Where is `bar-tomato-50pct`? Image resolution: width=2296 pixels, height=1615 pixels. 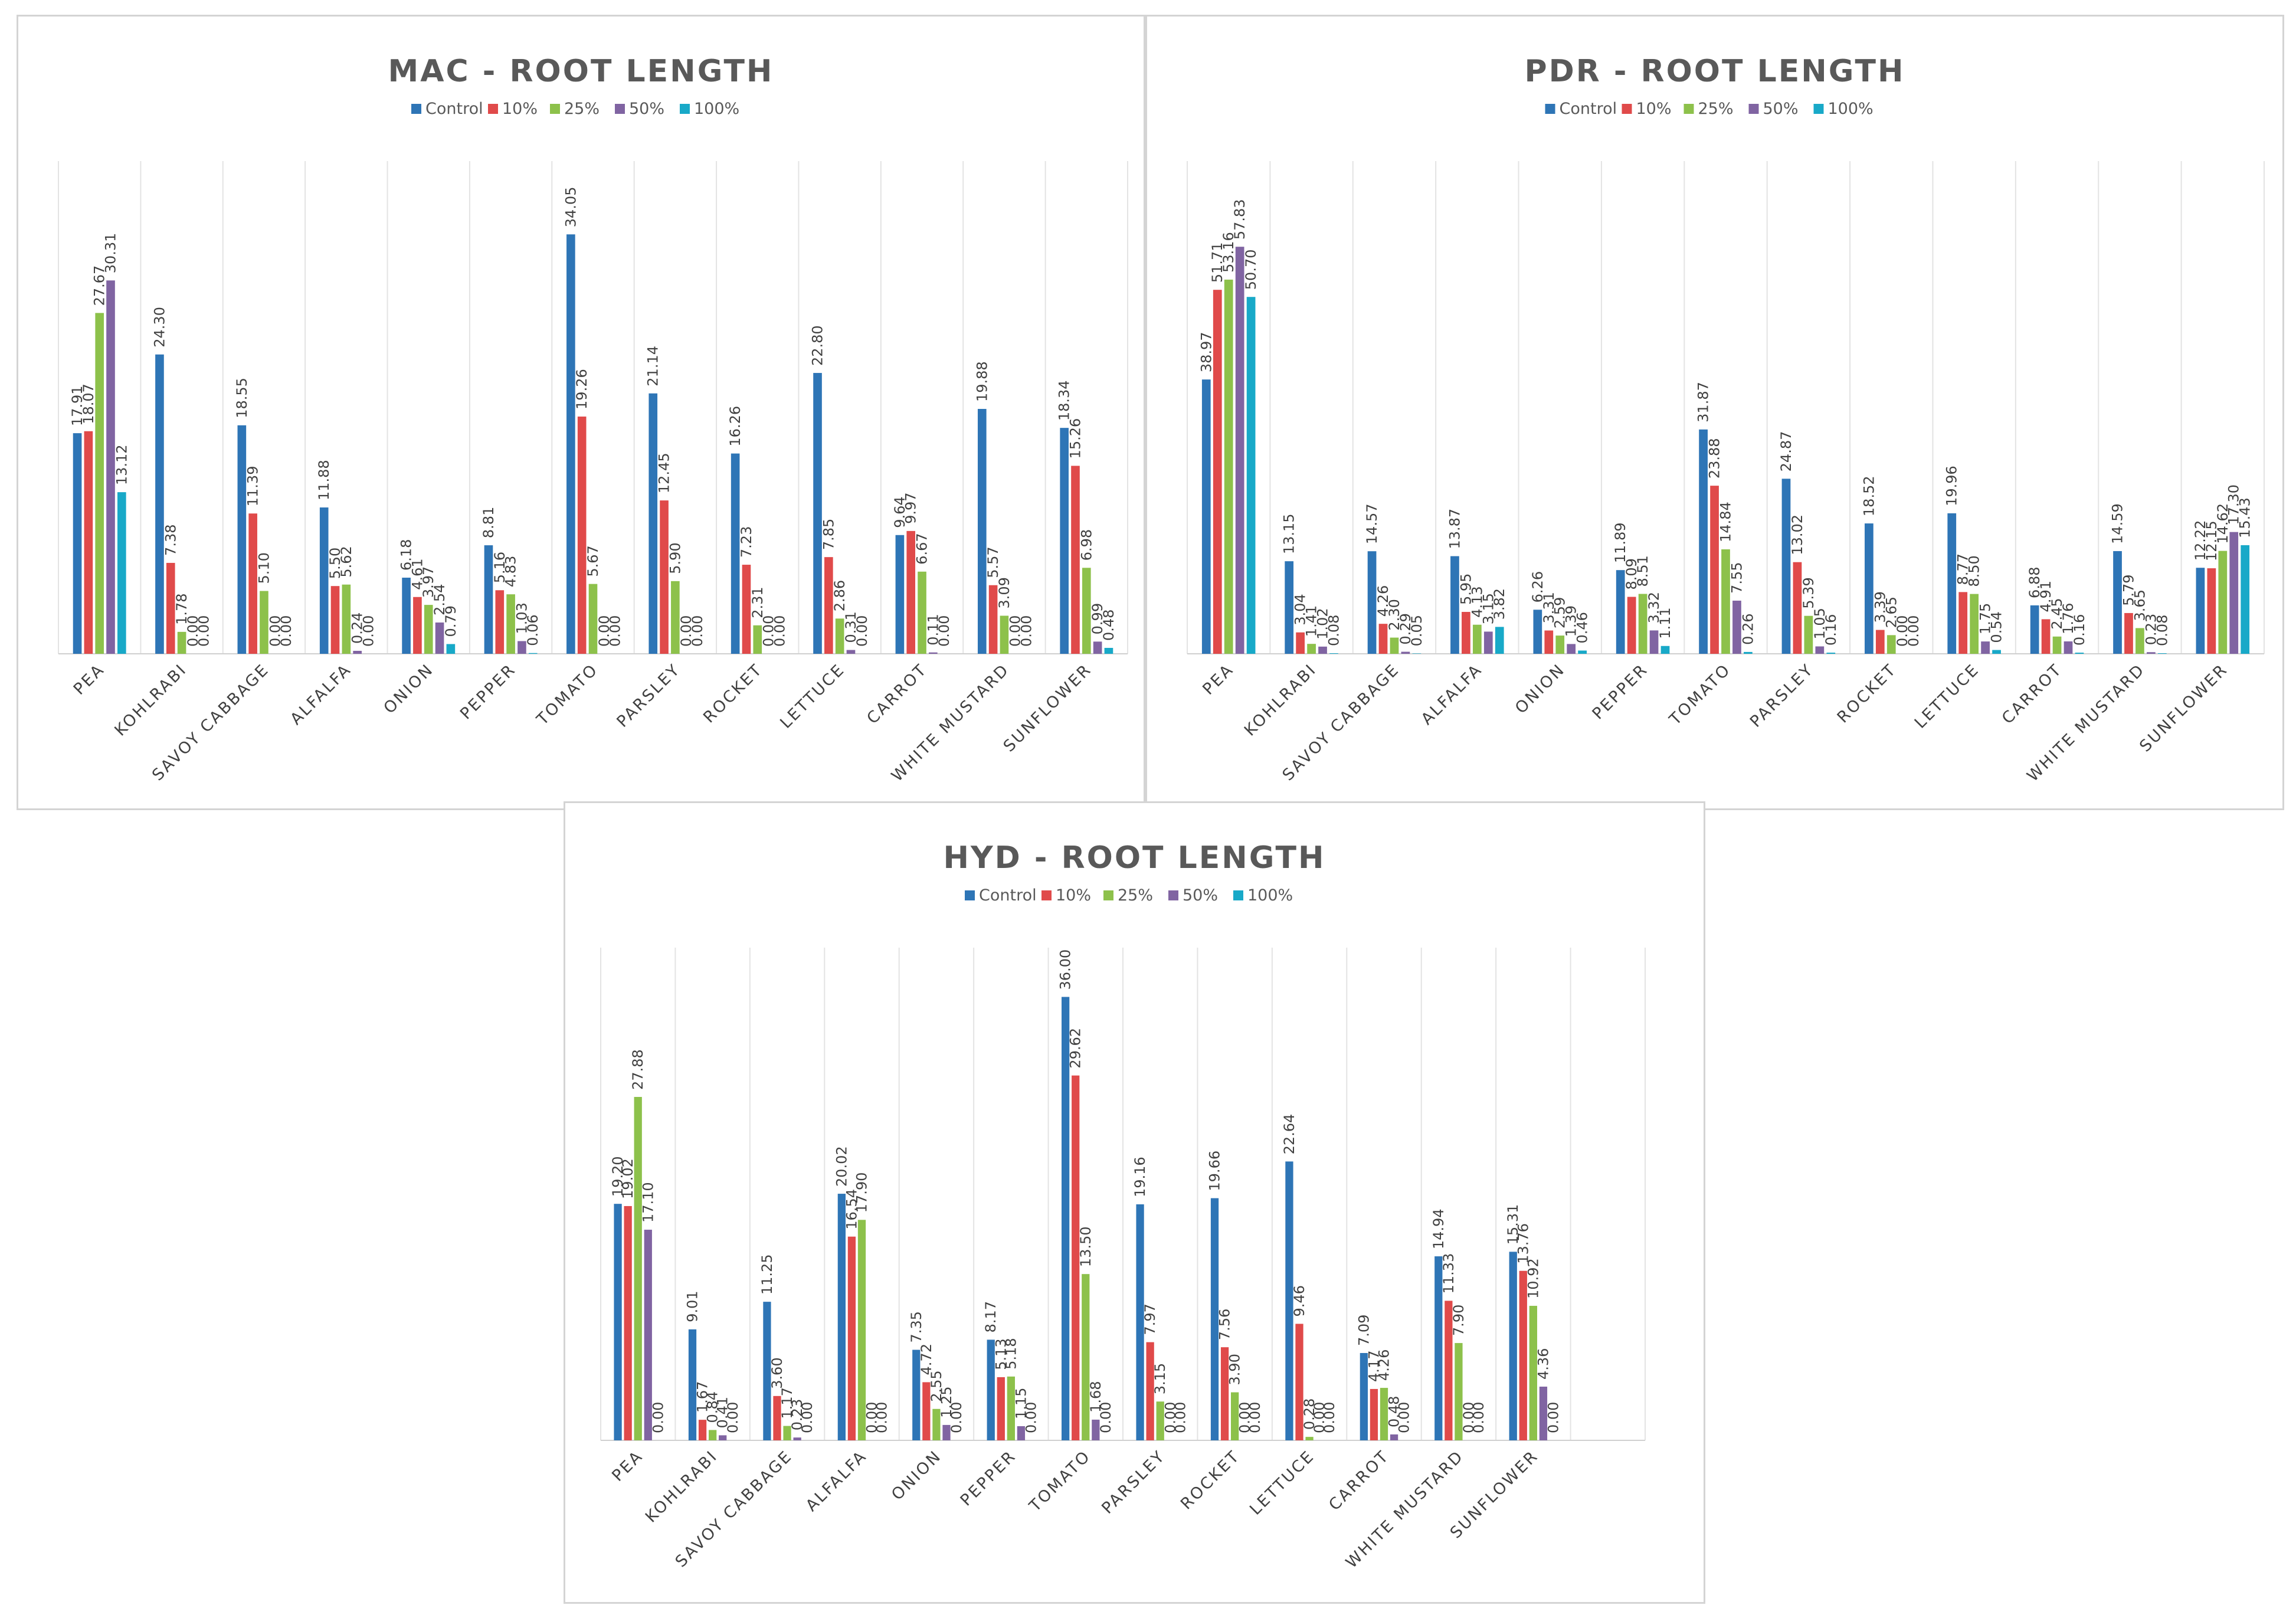
bar-tomato-50pct is located at coordinates (1737, 627).